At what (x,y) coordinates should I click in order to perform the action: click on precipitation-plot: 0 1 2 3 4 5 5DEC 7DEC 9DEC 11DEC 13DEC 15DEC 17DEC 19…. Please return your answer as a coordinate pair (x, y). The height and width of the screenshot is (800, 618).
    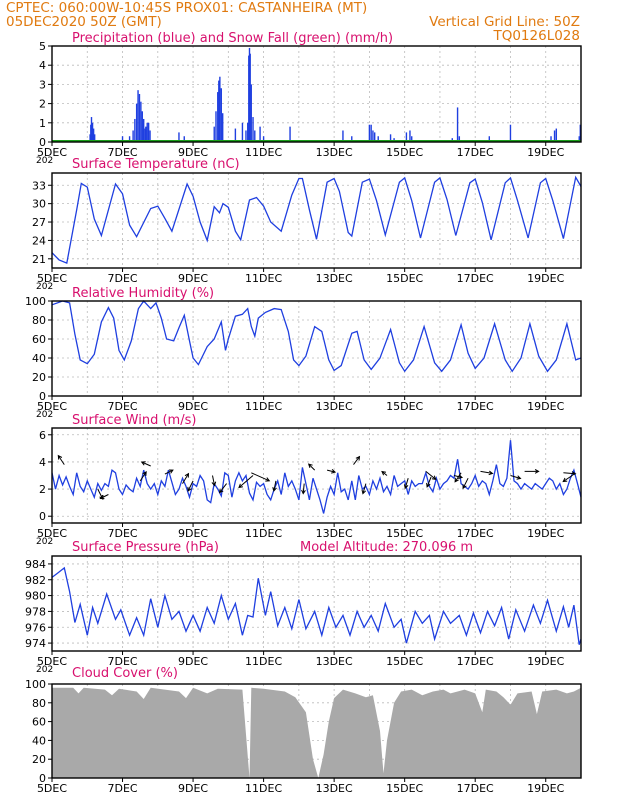
    Looking at the image, I should click on (309, 103).